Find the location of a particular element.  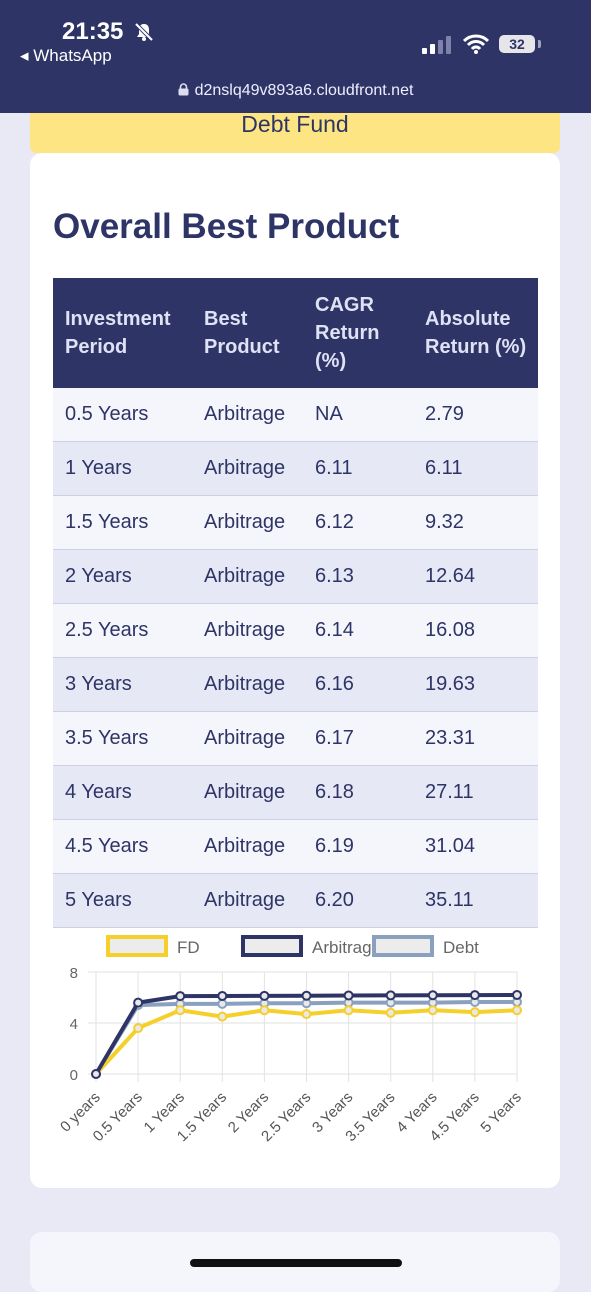

battery-icon: 32 is located at coordinates (517, 44).